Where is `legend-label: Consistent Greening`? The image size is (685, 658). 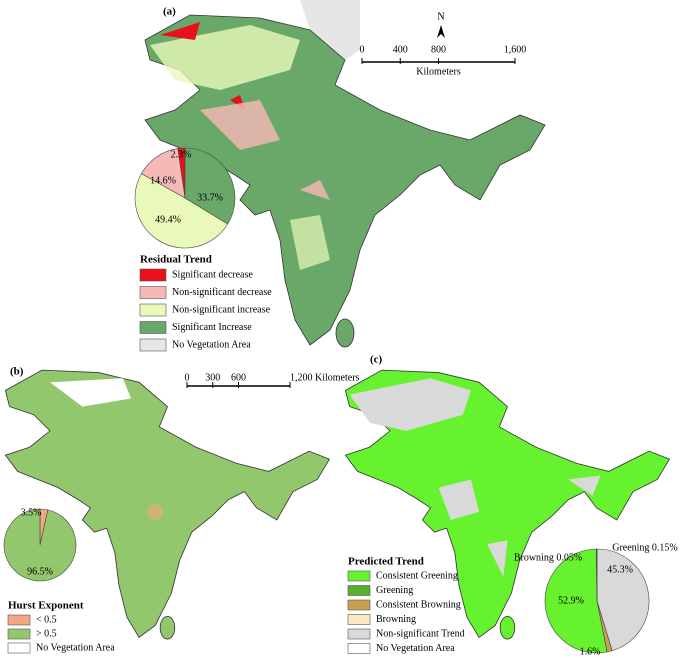
legend-label: Consistent Greening is located at coordinates (417, 575).